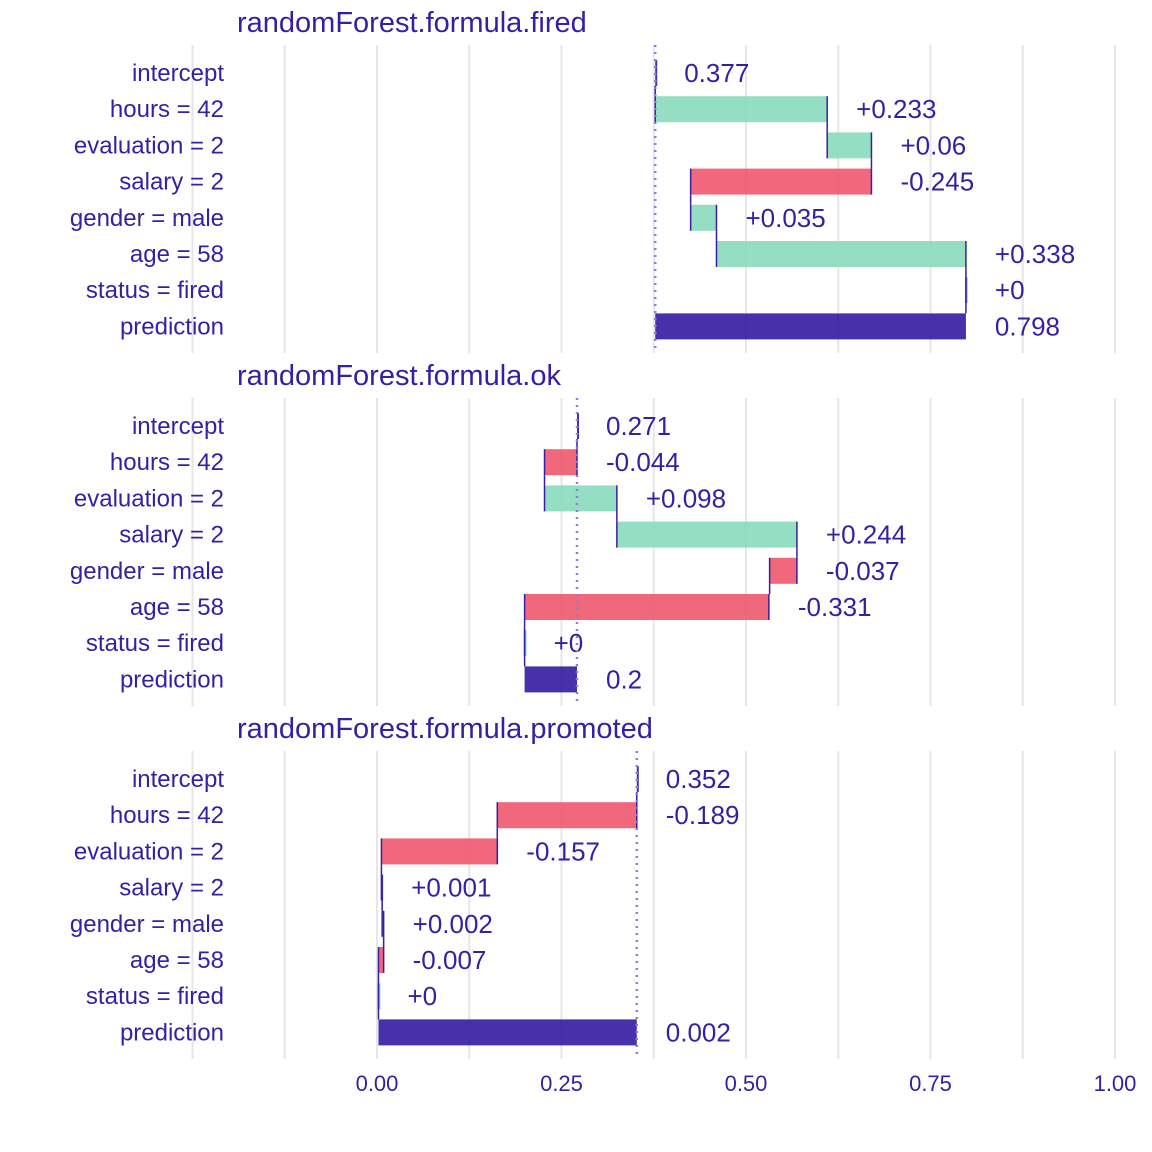 Image resolution: width=1152 pixels, height=1152 pixels. Describe the element at coordinates (698, 1032) in the screenshot. I see `value-label: 0.002` at that location.